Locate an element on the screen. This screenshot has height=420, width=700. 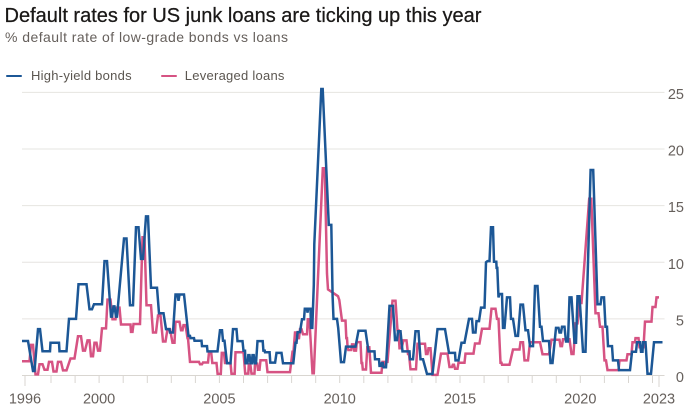
svg-text: 10 is located at coordinates (676, 265).